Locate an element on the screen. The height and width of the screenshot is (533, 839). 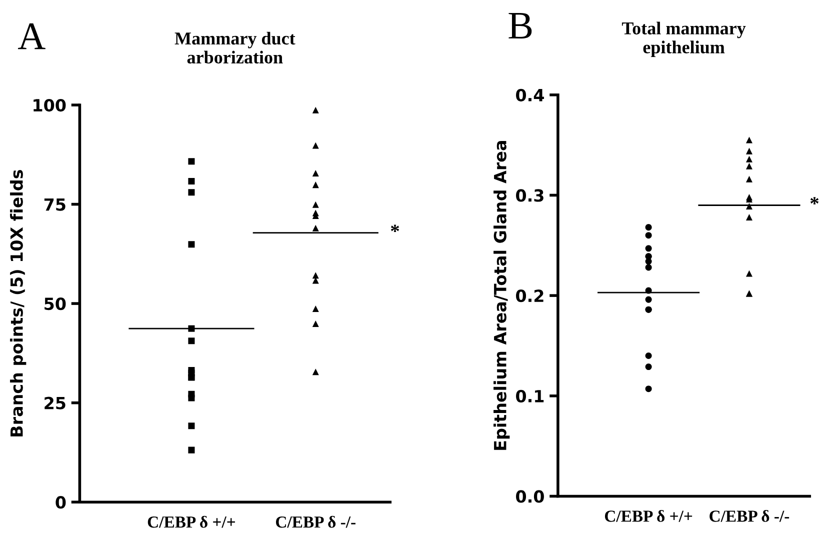
chart-title: Mammary duct arborization is located at coordinates (235, 48).